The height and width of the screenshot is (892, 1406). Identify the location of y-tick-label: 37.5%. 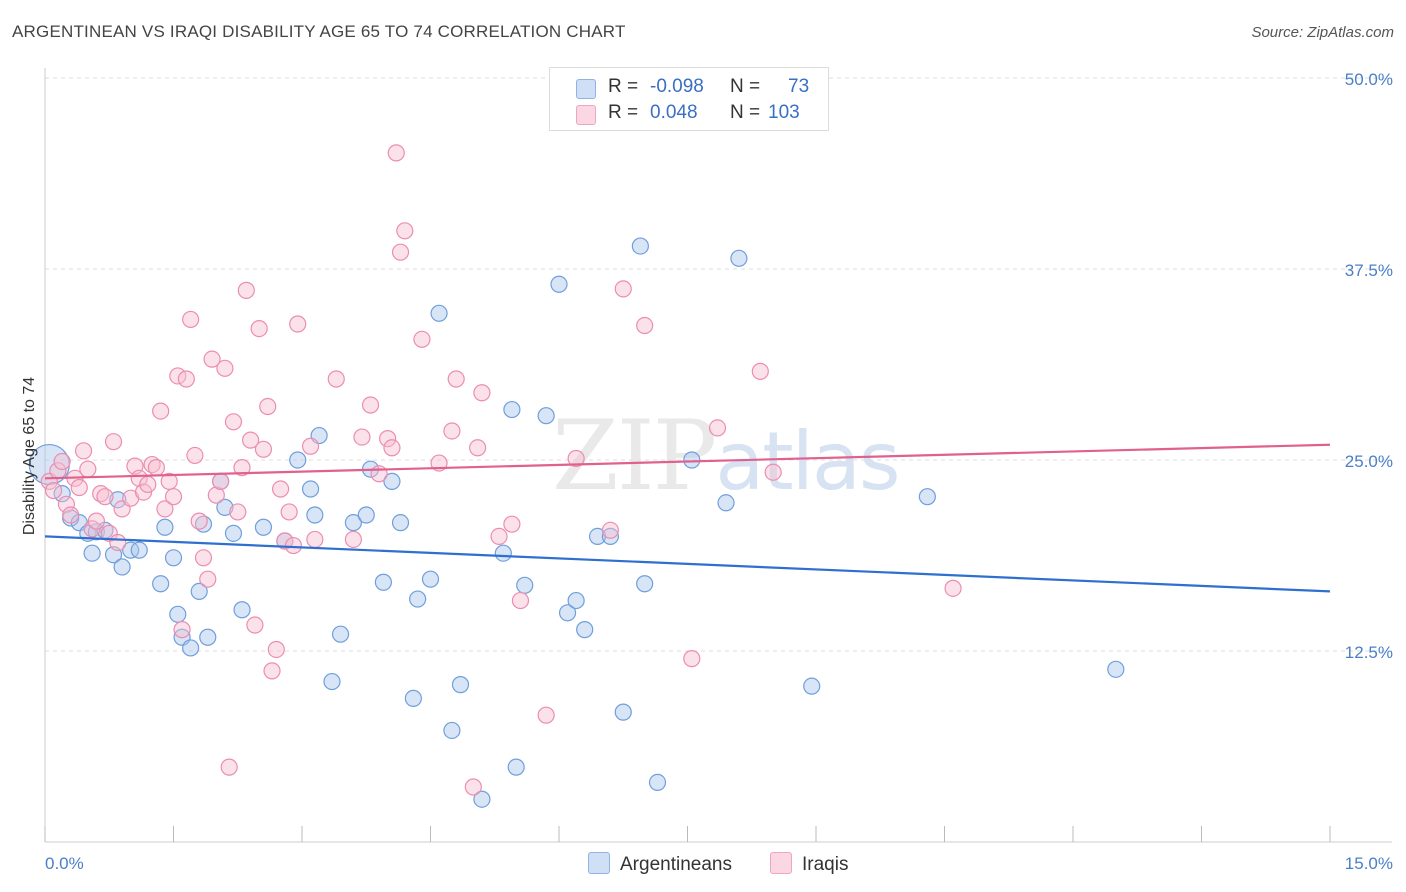
(1369, 270).